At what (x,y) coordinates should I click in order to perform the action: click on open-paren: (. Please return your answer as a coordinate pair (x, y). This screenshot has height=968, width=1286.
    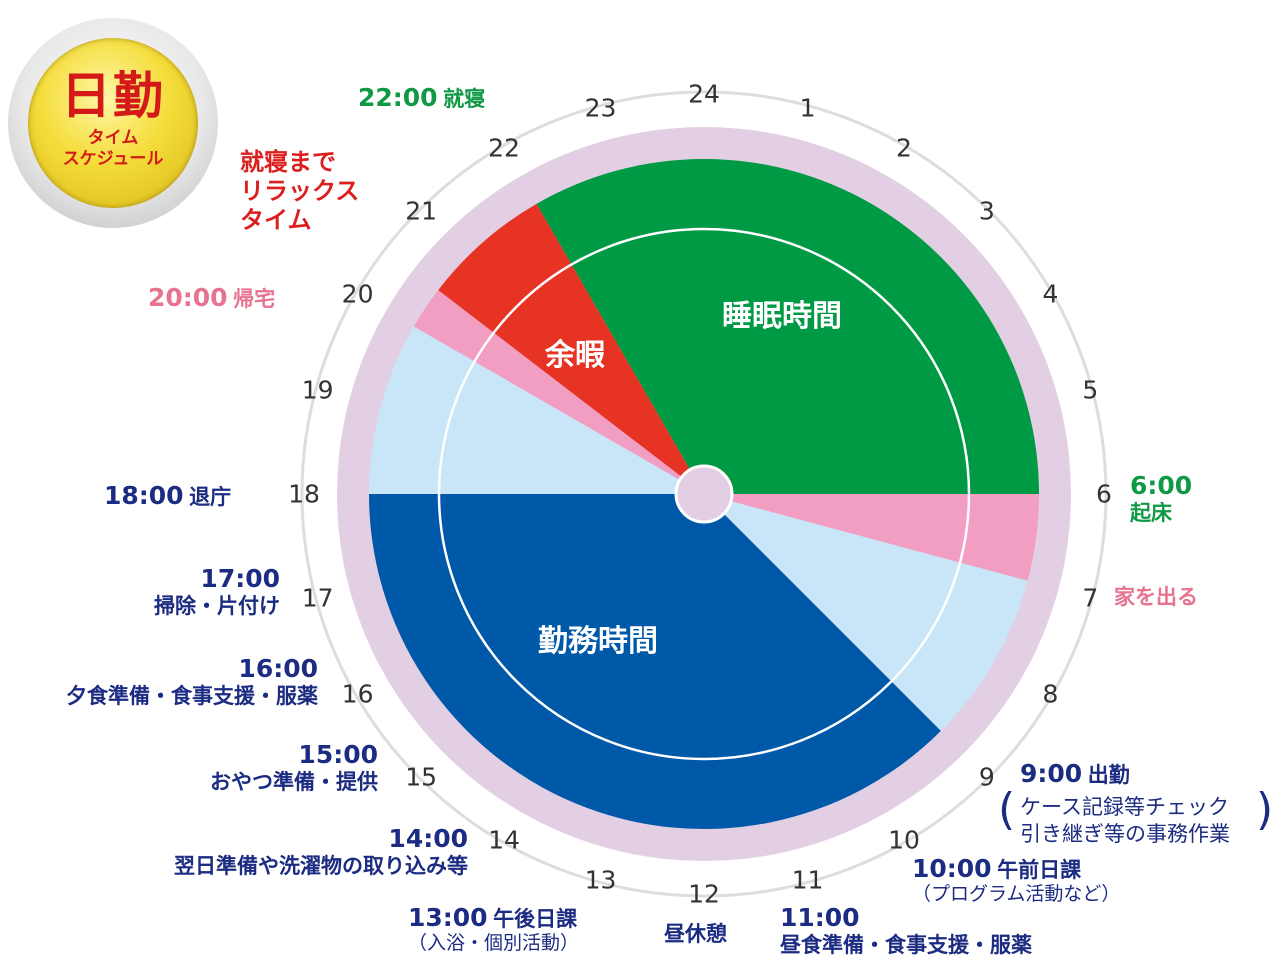
    Looking at the image, I should click on (1007, 809).